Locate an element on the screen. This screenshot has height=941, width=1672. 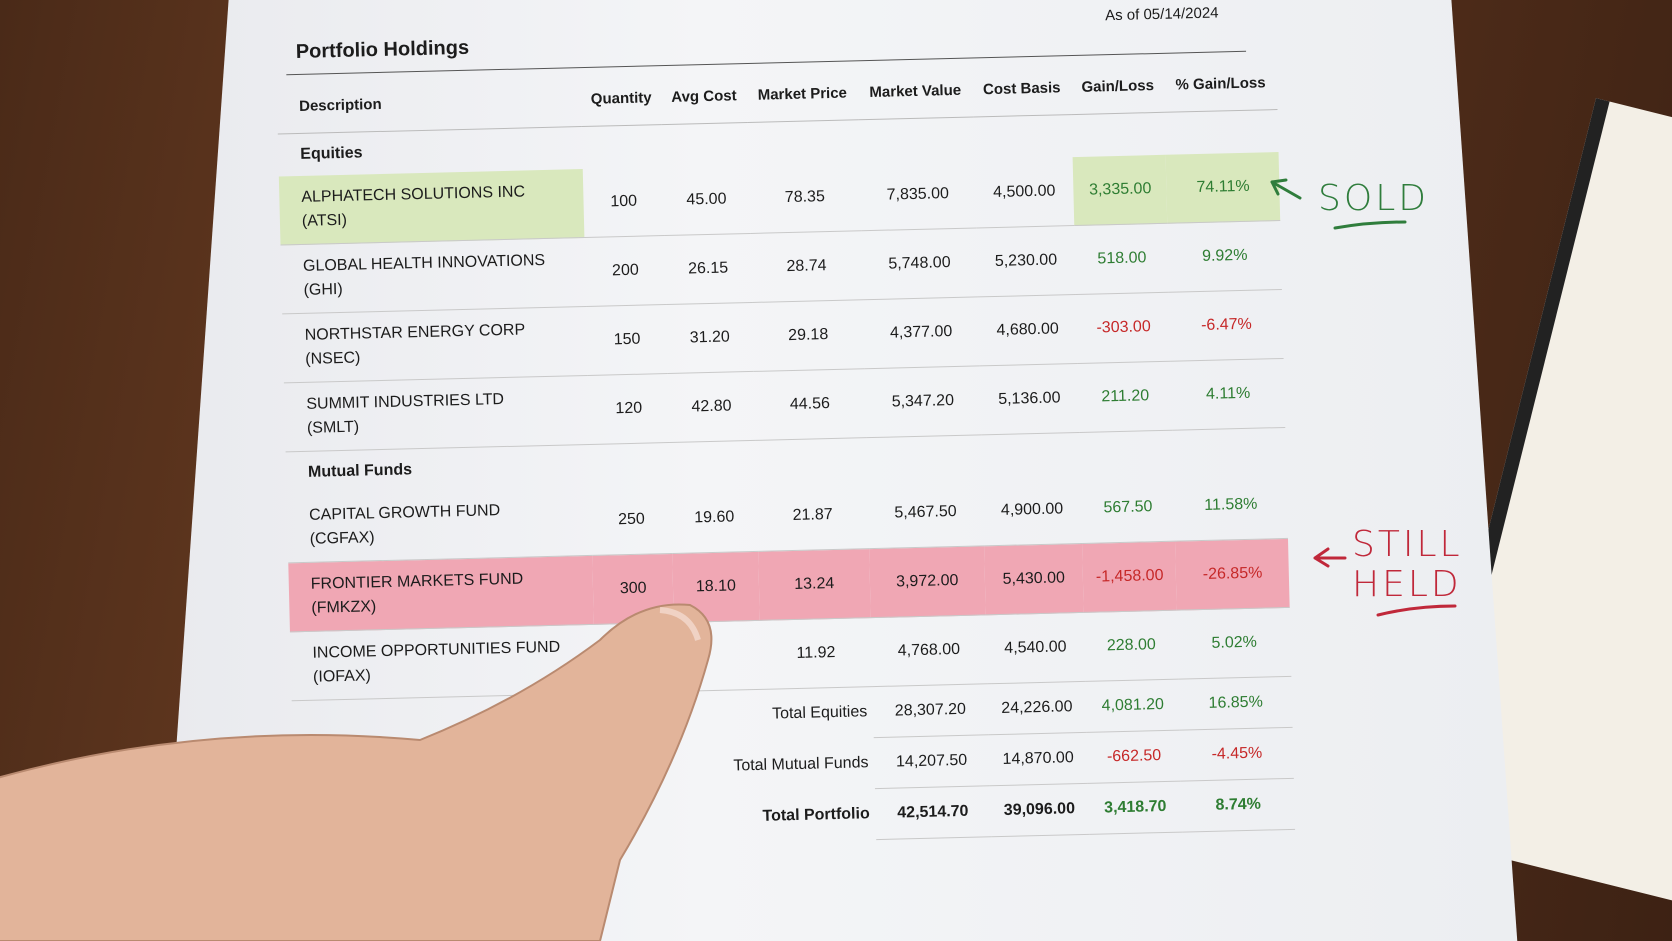
cell: -1,458.00 is located at coordinates (1130, 577).